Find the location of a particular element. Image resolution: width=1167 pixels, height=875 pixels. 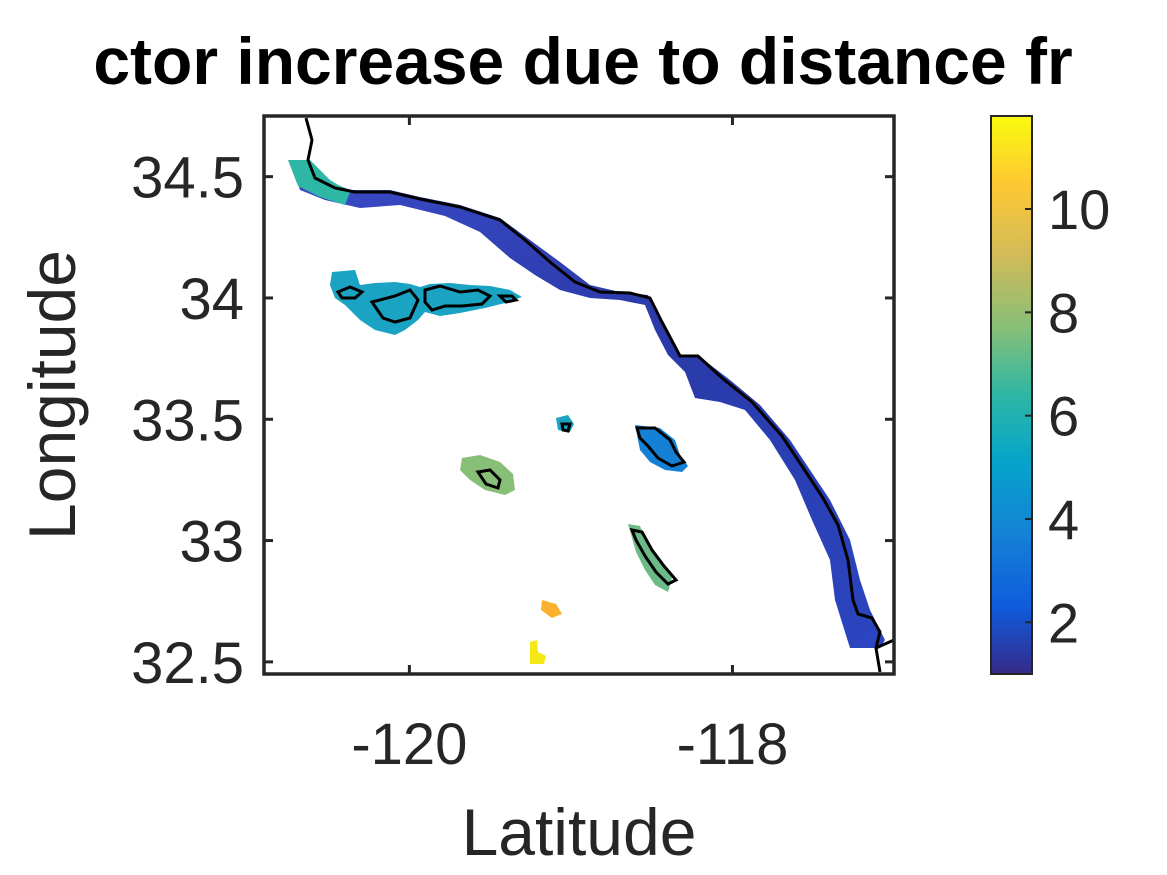

y-axis-label: Longitude is located at coordinates (52, 395).